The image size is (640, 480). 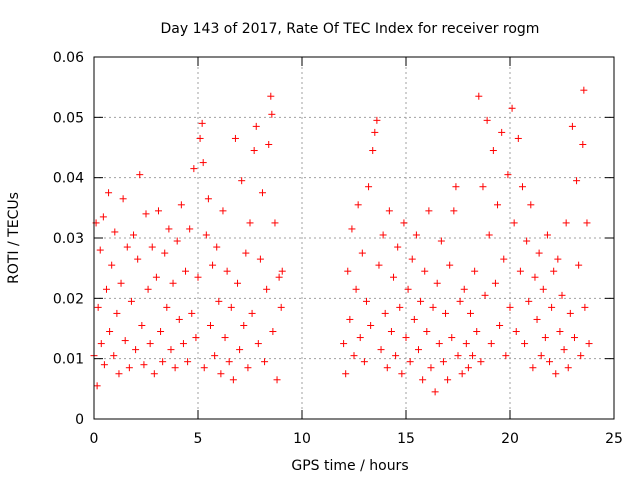 What do you see at coordinates (79, 420) in the screenshot?
I see `y-tick-label: 0` at bounding box center [79, 420].